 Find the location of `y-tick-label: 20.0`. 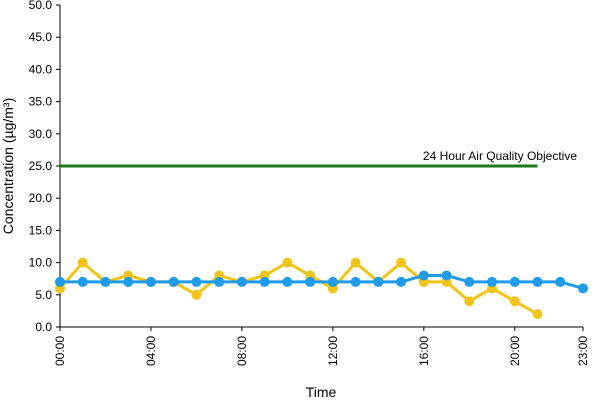

y-tick-label: 20.0 is located at coordinates (41, 198).